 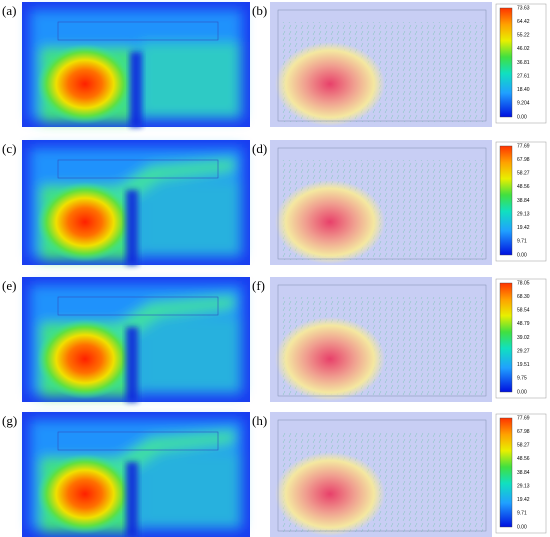 I want to click on panel-label: (h), so click(x=259, y=420).